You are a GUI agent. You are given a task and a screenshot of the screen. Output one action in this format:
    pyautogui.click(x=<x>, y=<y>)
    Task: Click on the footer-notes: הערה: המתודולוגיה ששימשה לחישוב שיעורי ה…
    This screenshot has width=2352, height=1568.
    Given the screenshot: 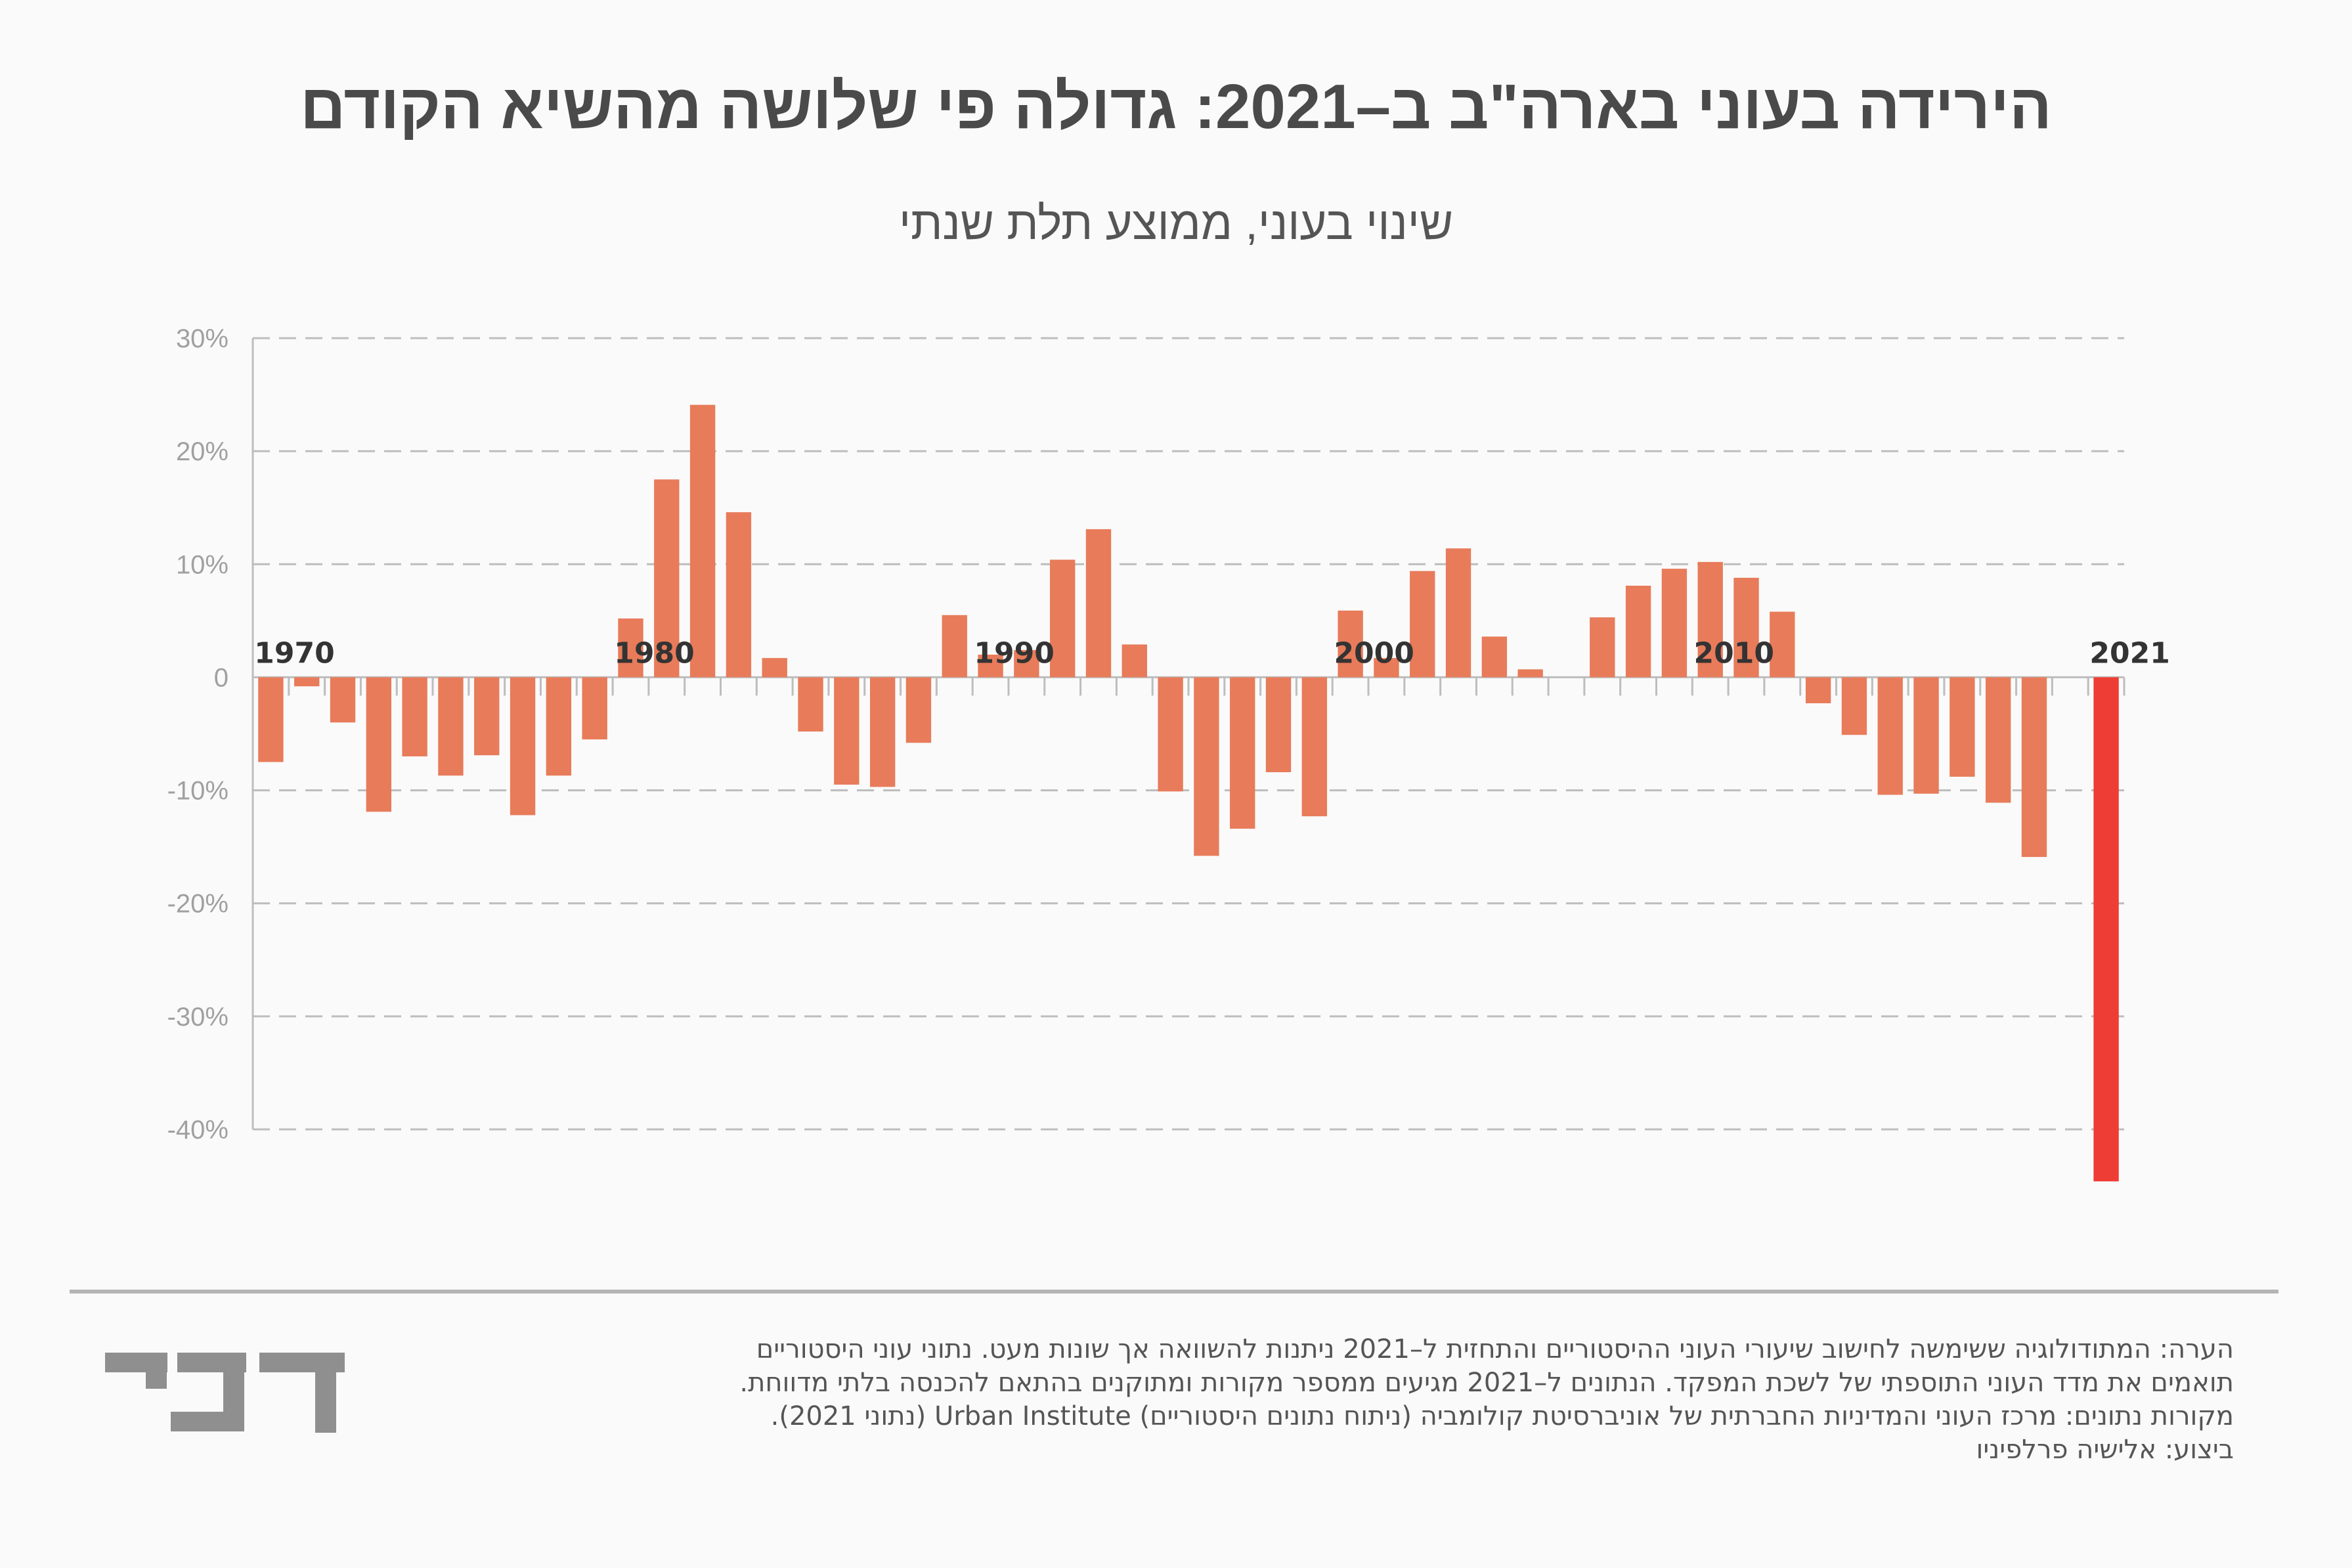 What is the action you would take?
    pyautogui.click(x=1381, y=1400)
    